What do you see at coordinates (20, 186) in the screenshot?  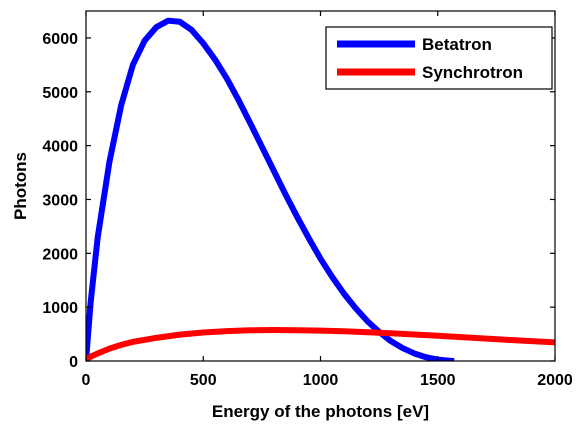 I see `y-axis-title: Photons` at bounding box center [20, 186].